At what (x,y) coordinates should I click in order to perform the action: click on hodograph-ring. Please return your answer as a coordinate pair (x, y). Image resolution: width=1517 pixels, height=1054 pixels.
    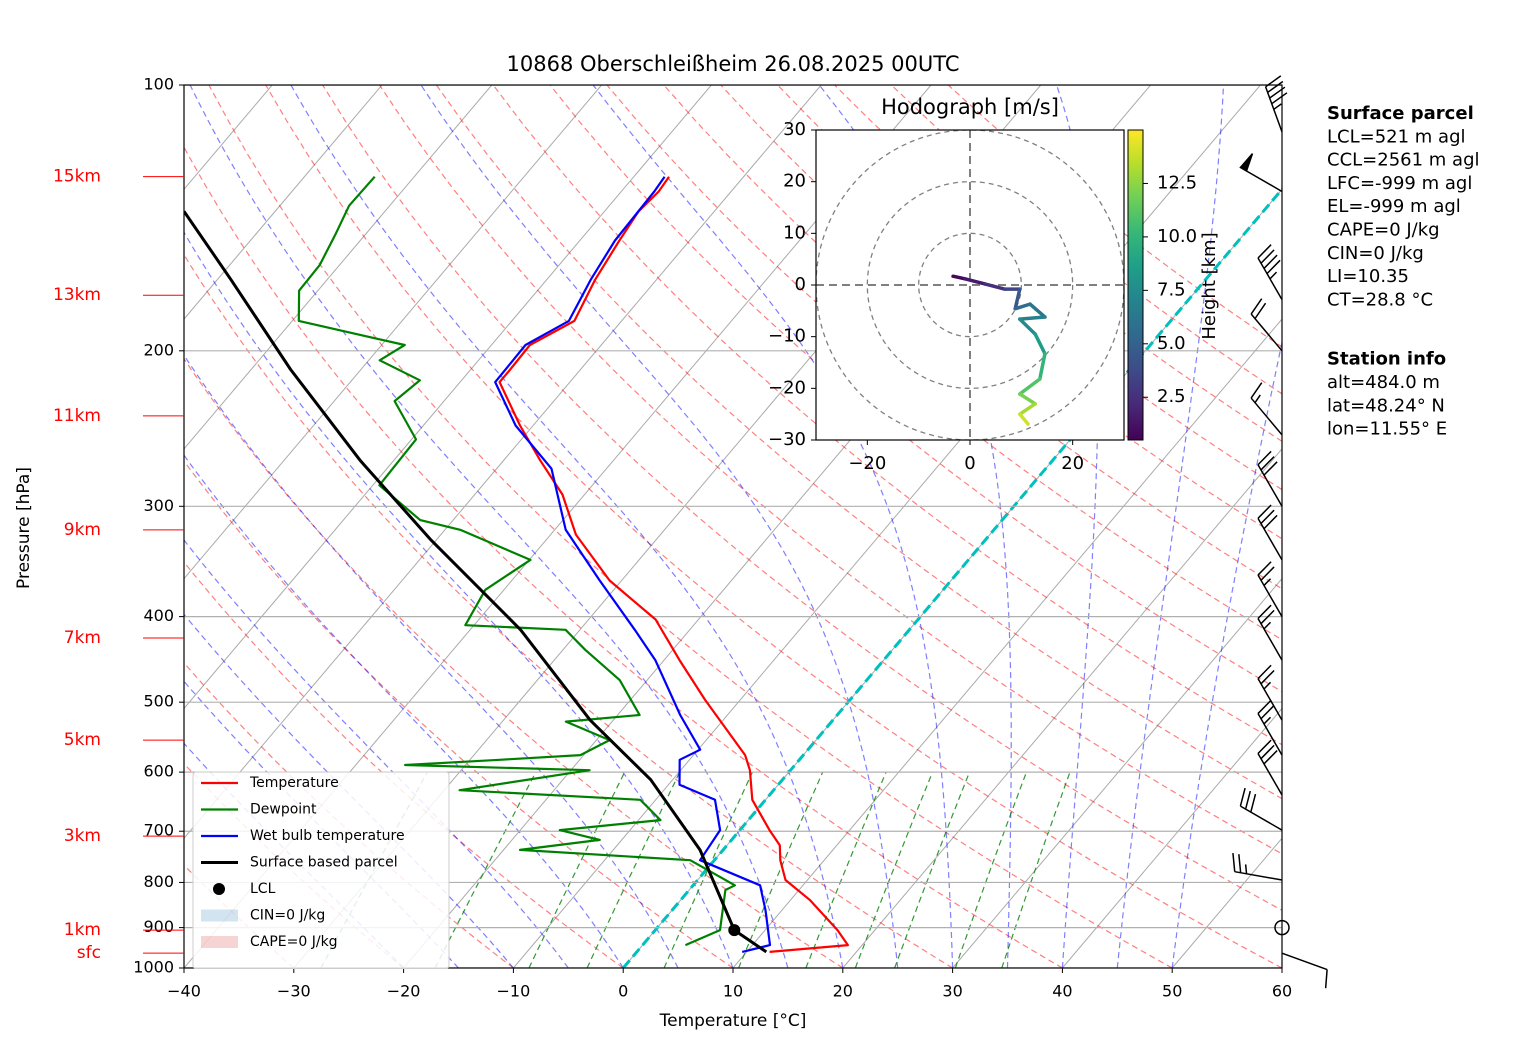
    Looking at the image, I should click on (970, 285).